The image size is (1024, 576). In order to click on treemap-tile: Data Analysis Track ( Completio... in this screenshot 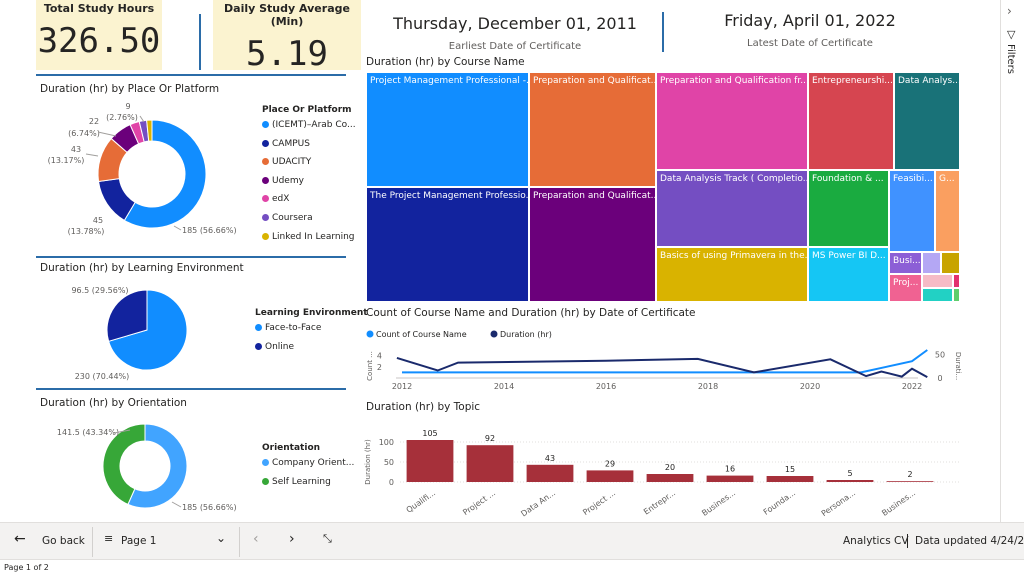, I will do `click(732, 208)`.